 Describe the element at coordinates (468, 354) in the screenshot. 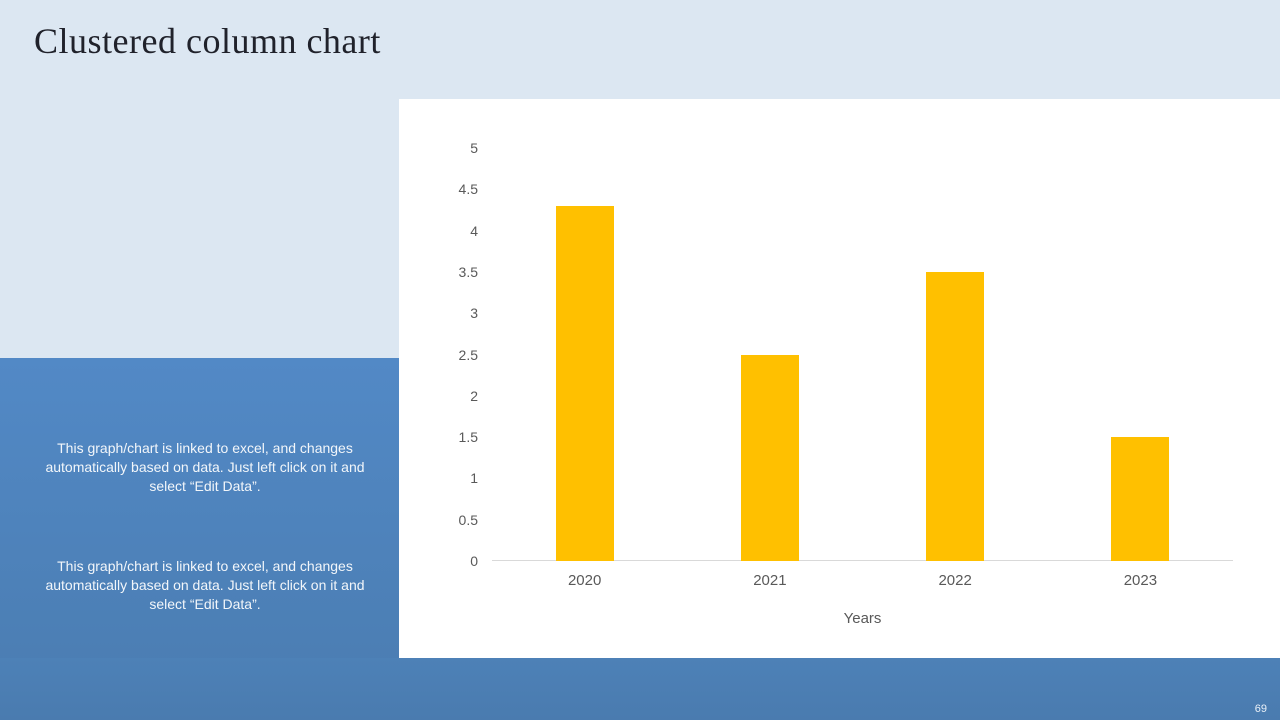

I see `y-tick-label: 2.5` at that location.